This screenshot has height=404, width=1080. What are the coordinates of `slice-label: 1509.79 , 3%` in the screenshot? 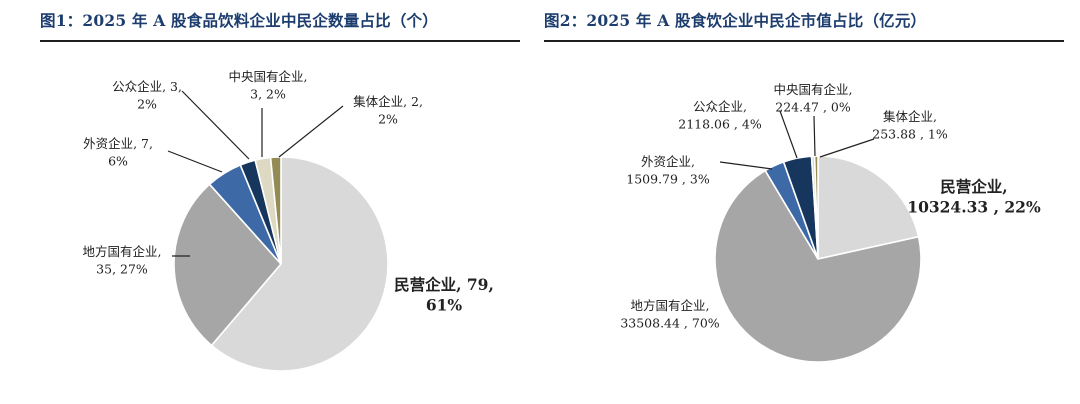 It's located at (668, 179).